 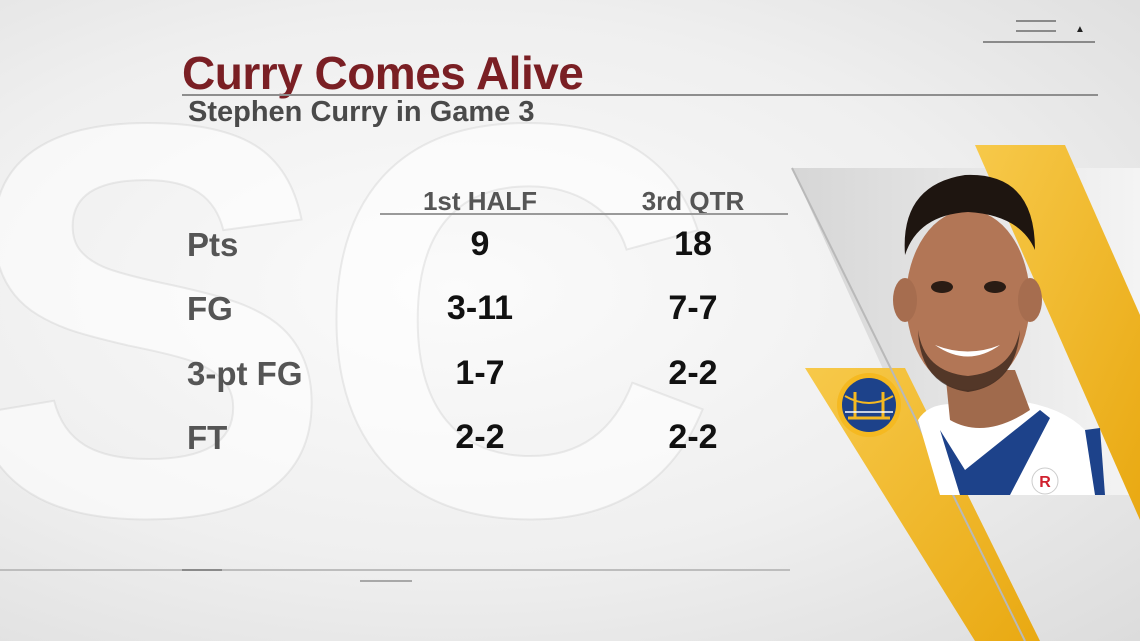 I want to click on player-ear-right, so click(x=1030, y=300).